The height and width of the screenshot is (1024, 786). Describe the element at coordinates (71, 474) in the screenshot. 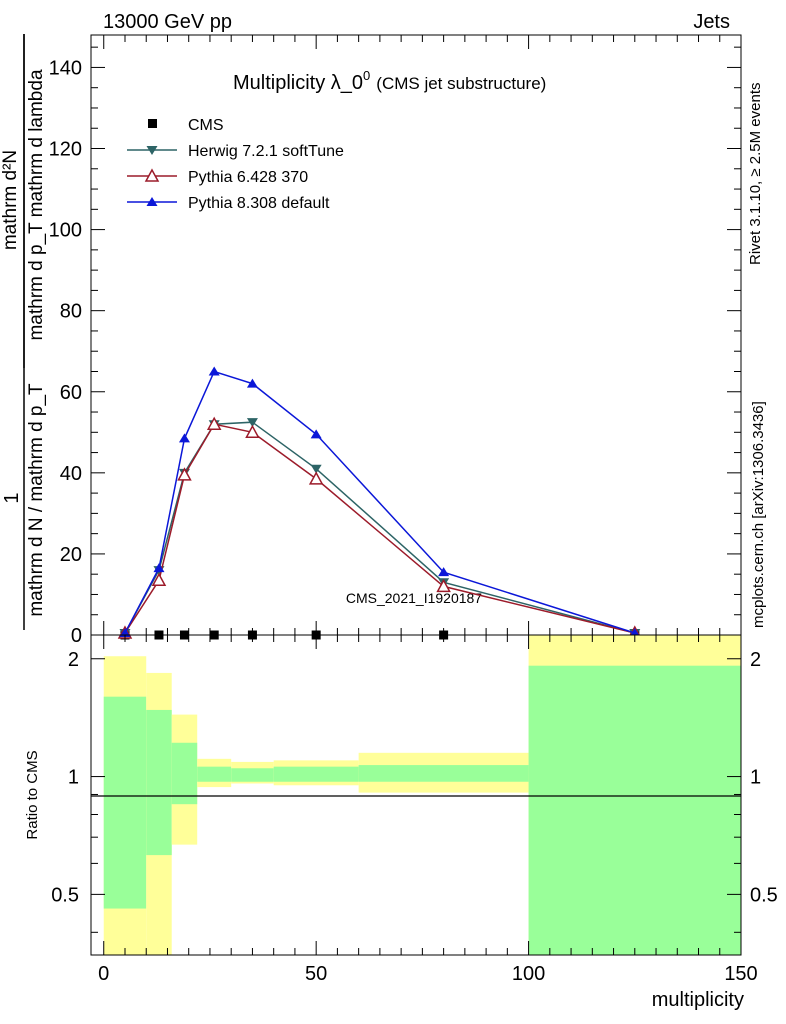

I see `main-ytick-label: 40` at that location.